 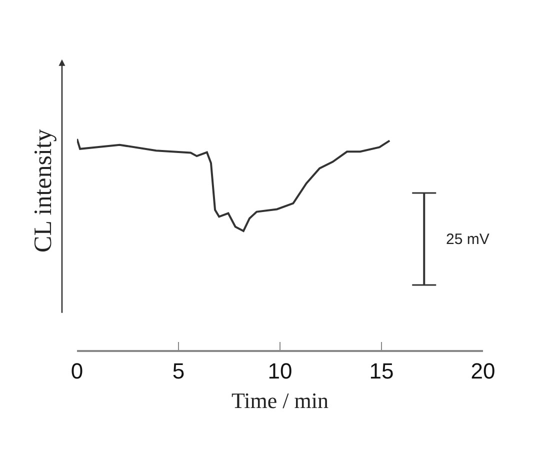 What do you see at coordinates (280, 371) in the screenshot?
I see `x-tick-label: 10` at bounding box center [280, 371].